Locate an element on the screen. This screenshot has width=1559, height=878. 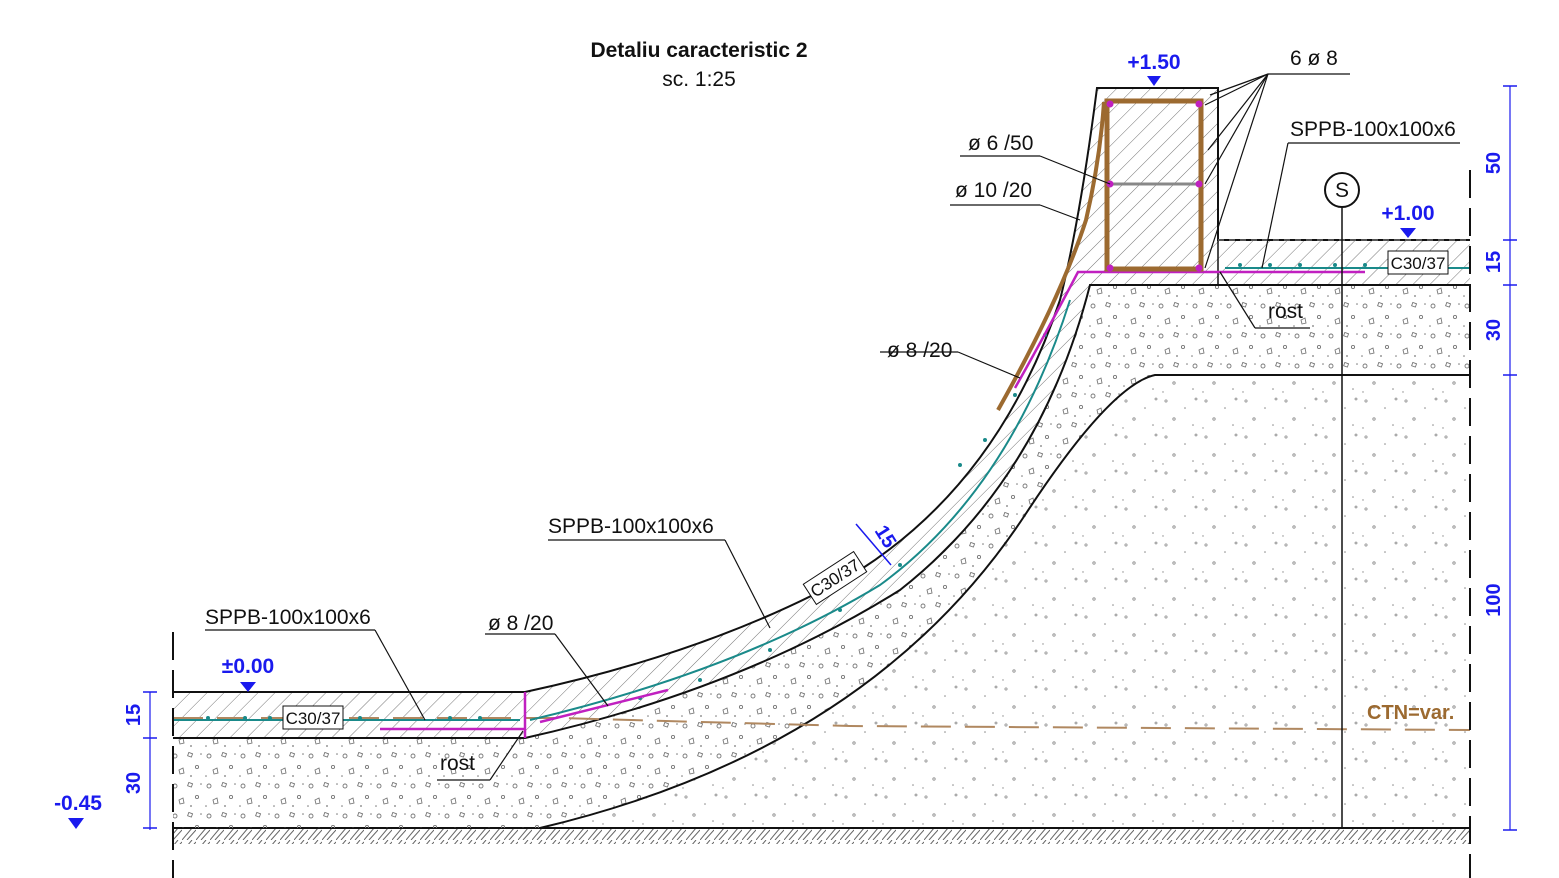
concrete-class-right: C30/37 is located at coordinates (1418, 263).